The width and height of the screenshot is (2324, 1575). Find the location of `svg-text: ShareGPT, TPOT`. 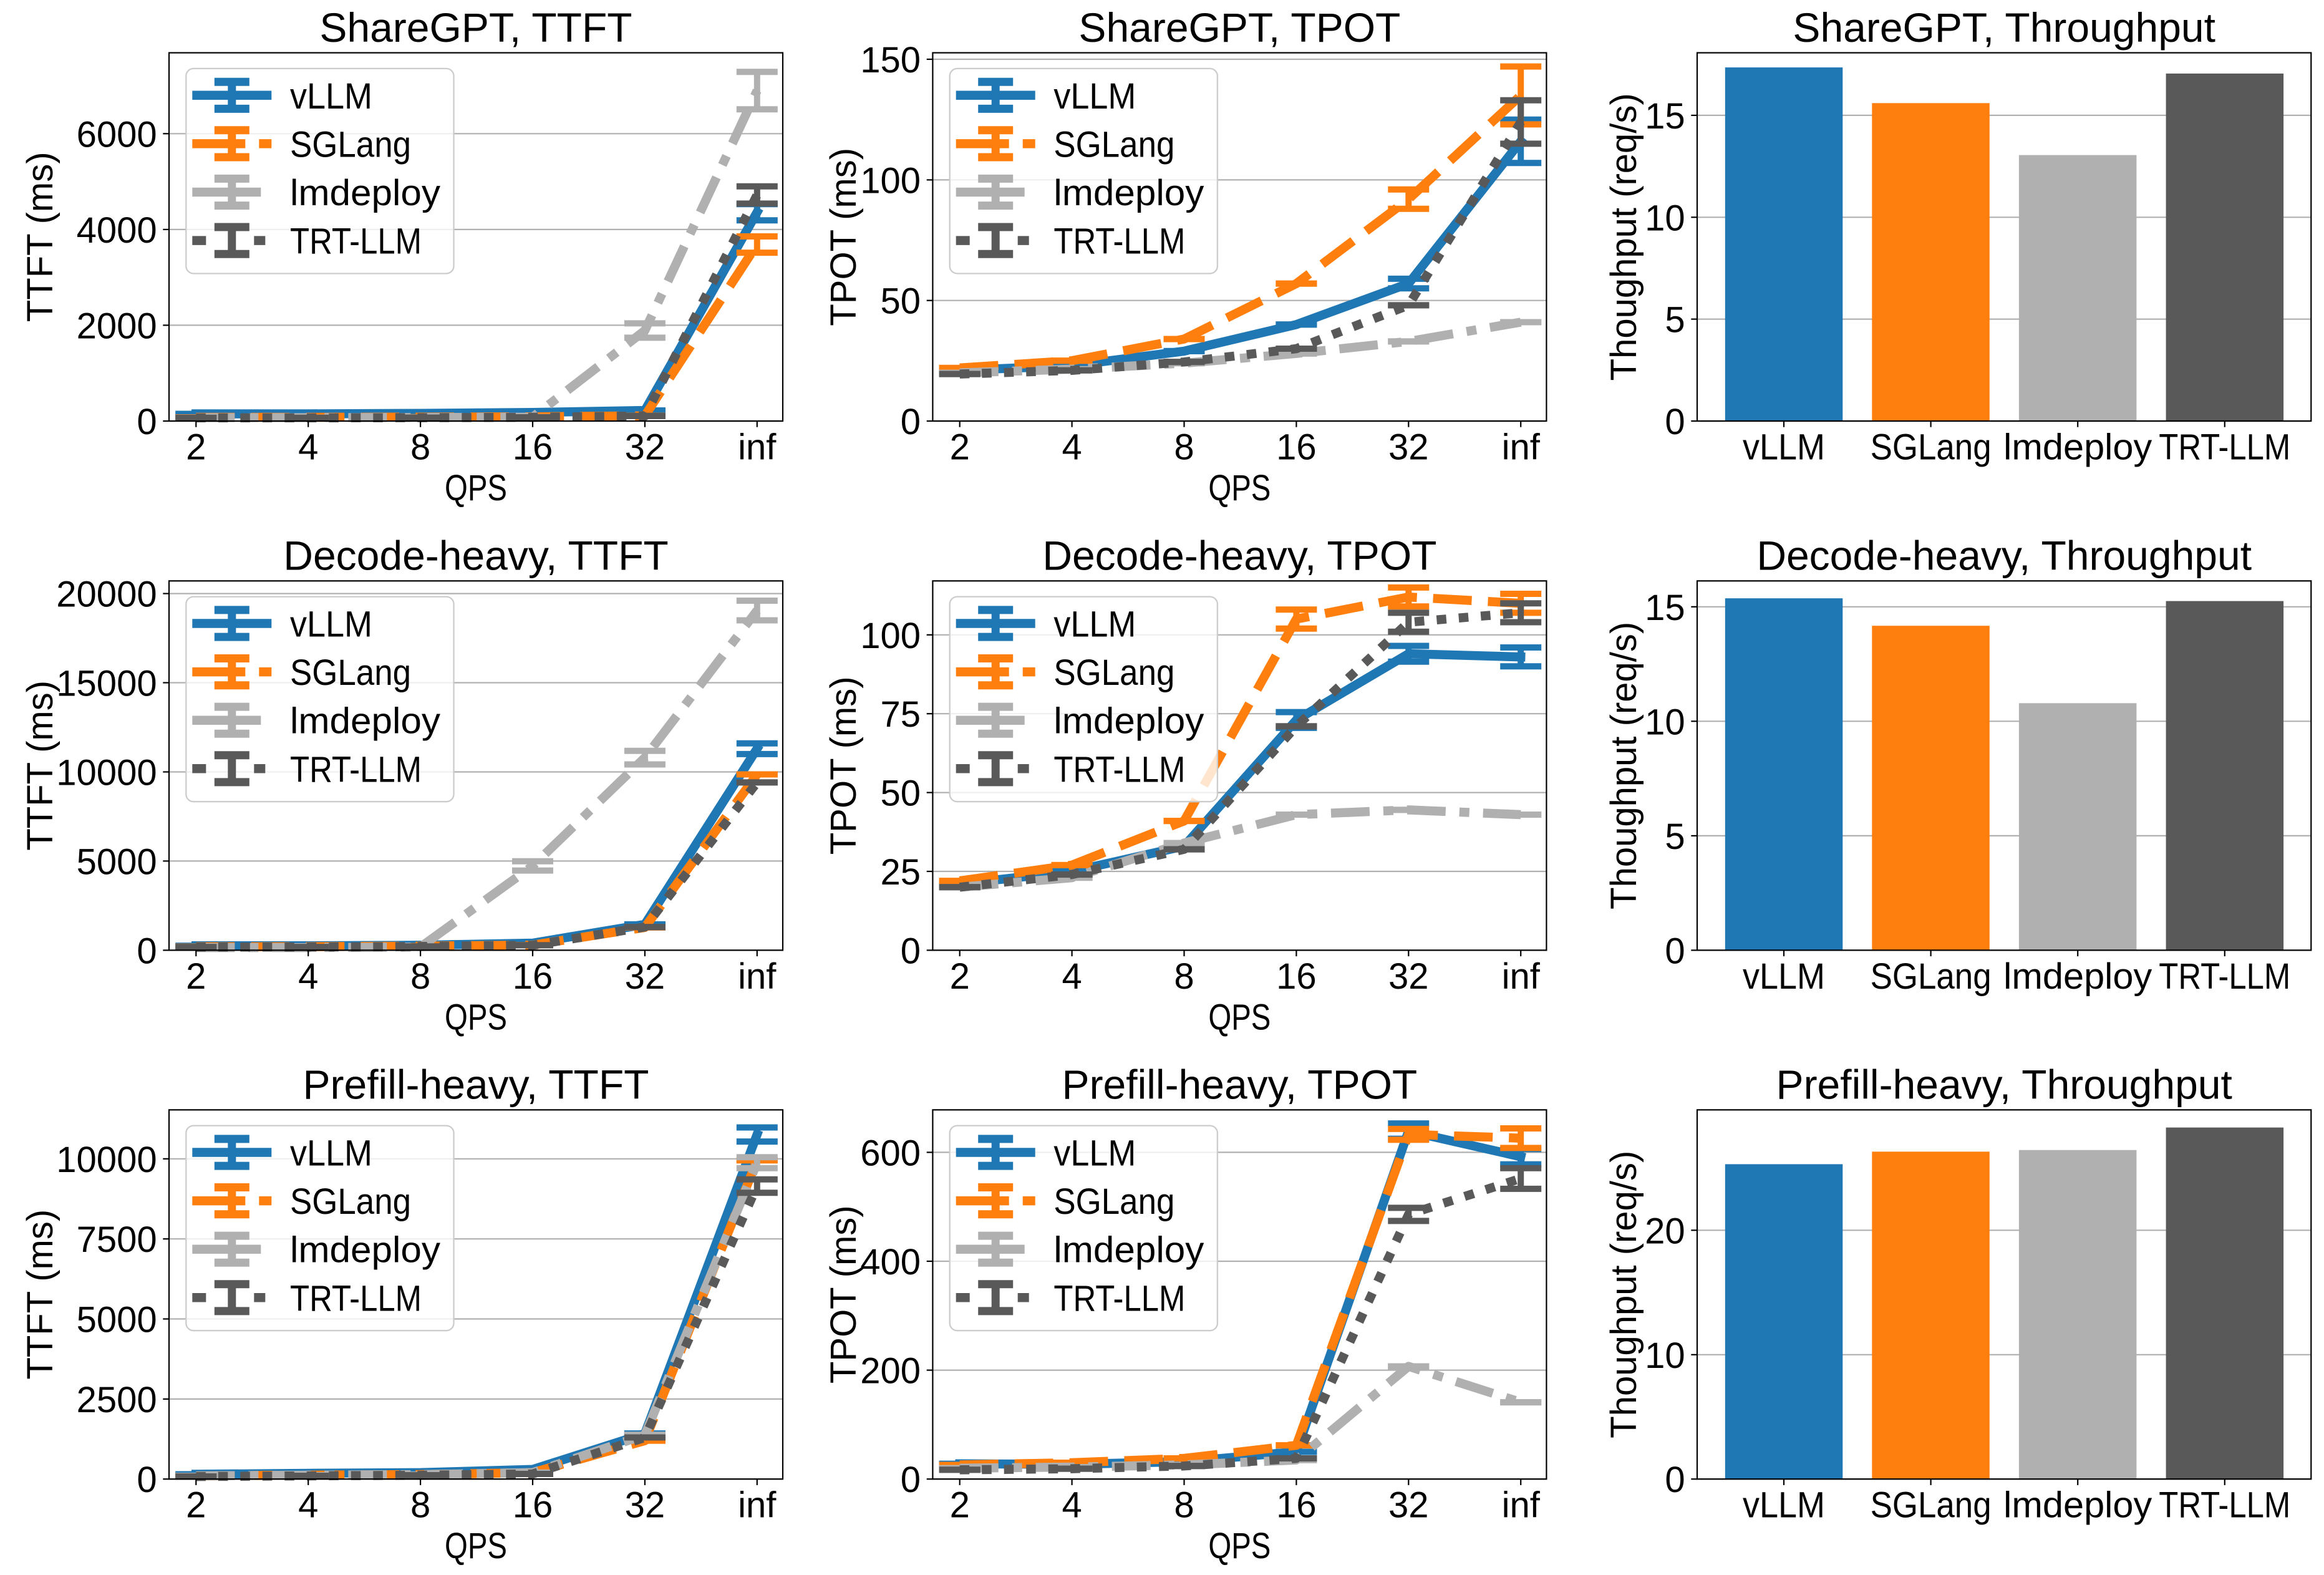

svg-text: ShareGPT, TPOT is located at coordinates (1239, 27).